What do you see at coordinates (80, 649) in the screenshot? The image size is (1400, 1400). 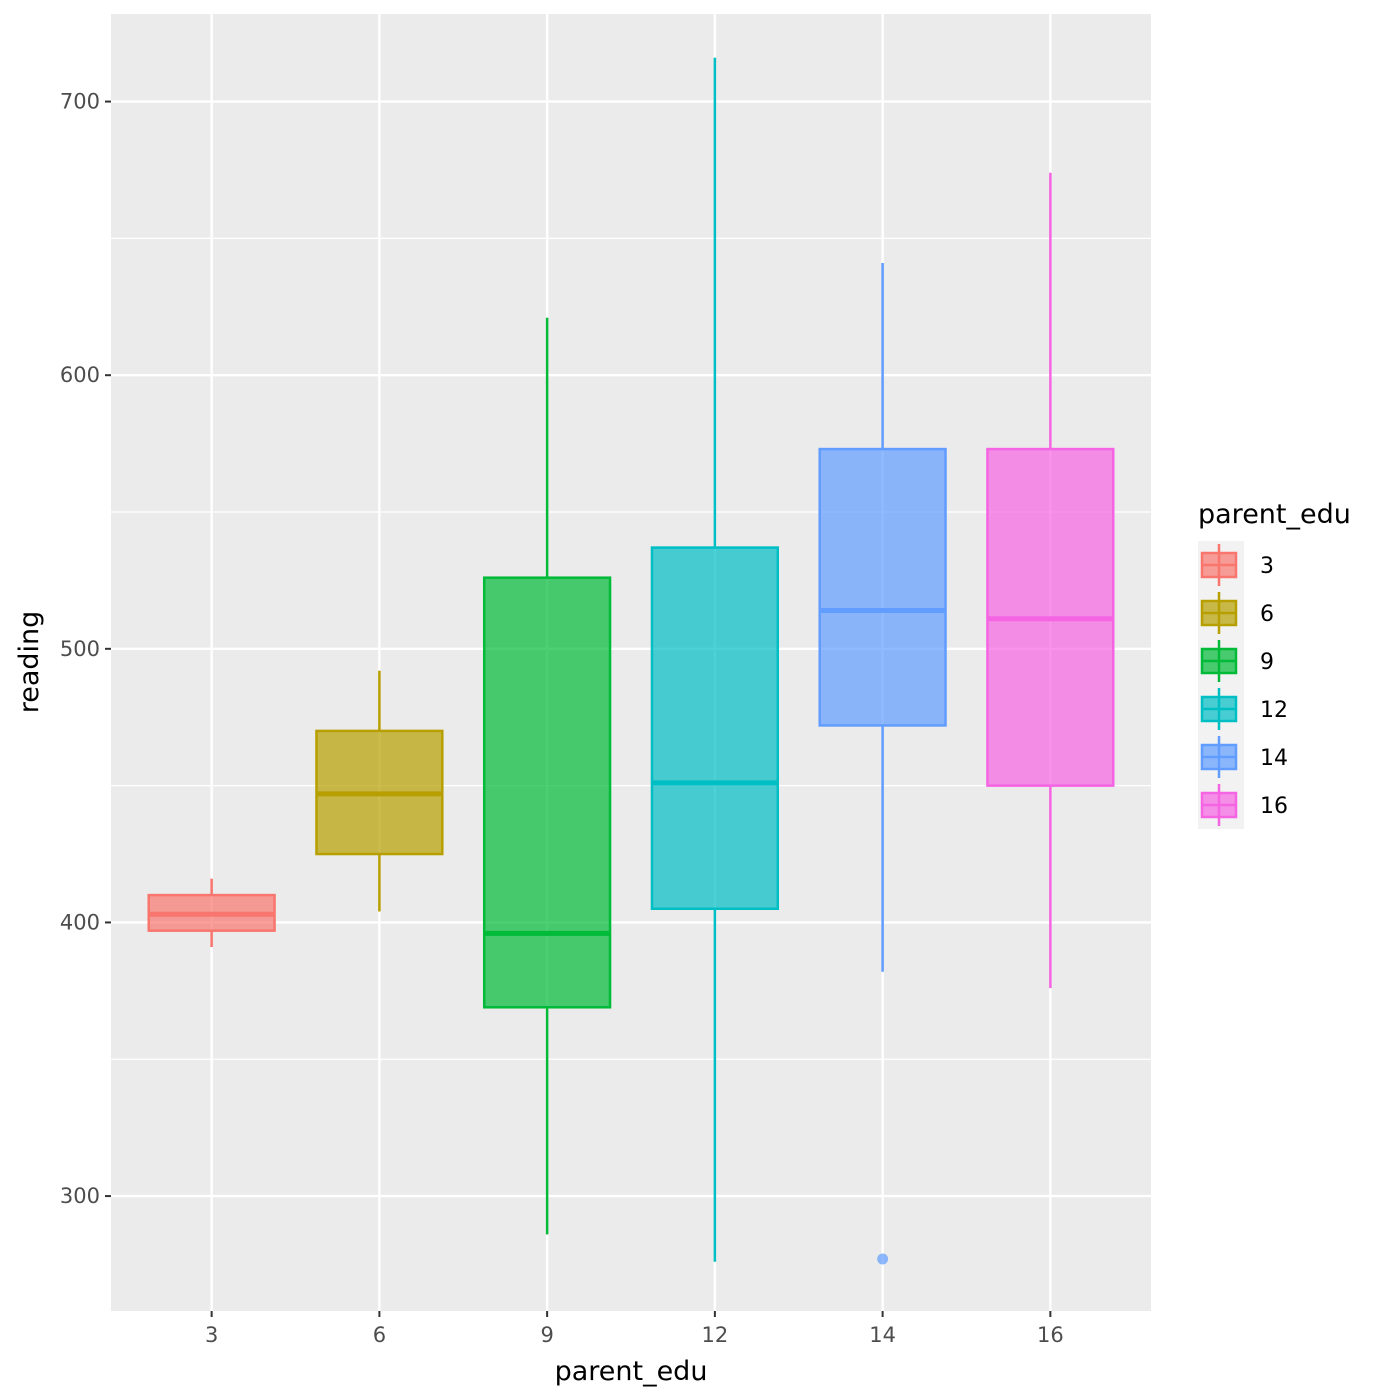 I see `y-tick-label: 500` at bounding box center [80, 649].